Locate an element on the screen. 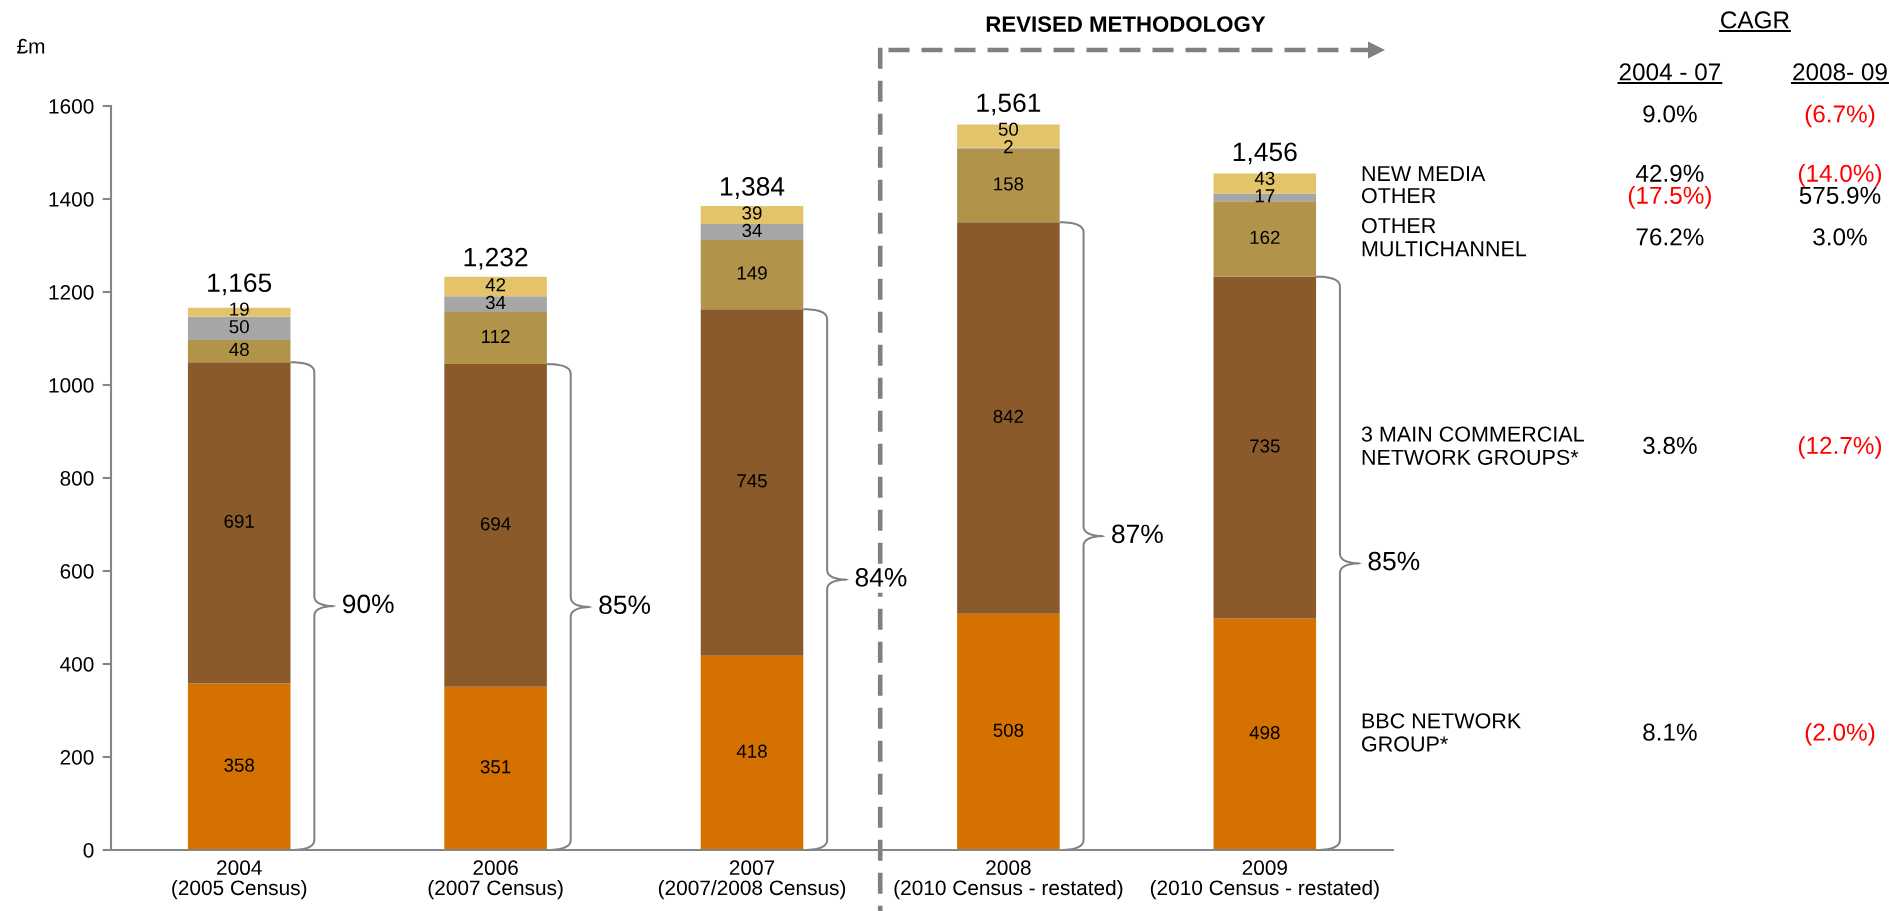 The height and width of the screenshot is (911, 1889). y-tick-label: 200 is located at coordinates (77, 757).